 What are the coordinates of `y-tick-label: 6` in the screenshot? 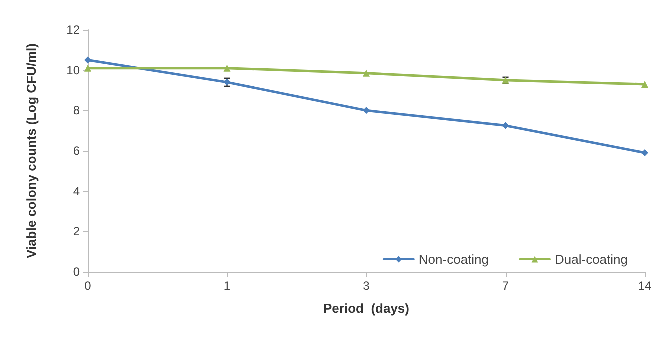 It's located at (76, 151).